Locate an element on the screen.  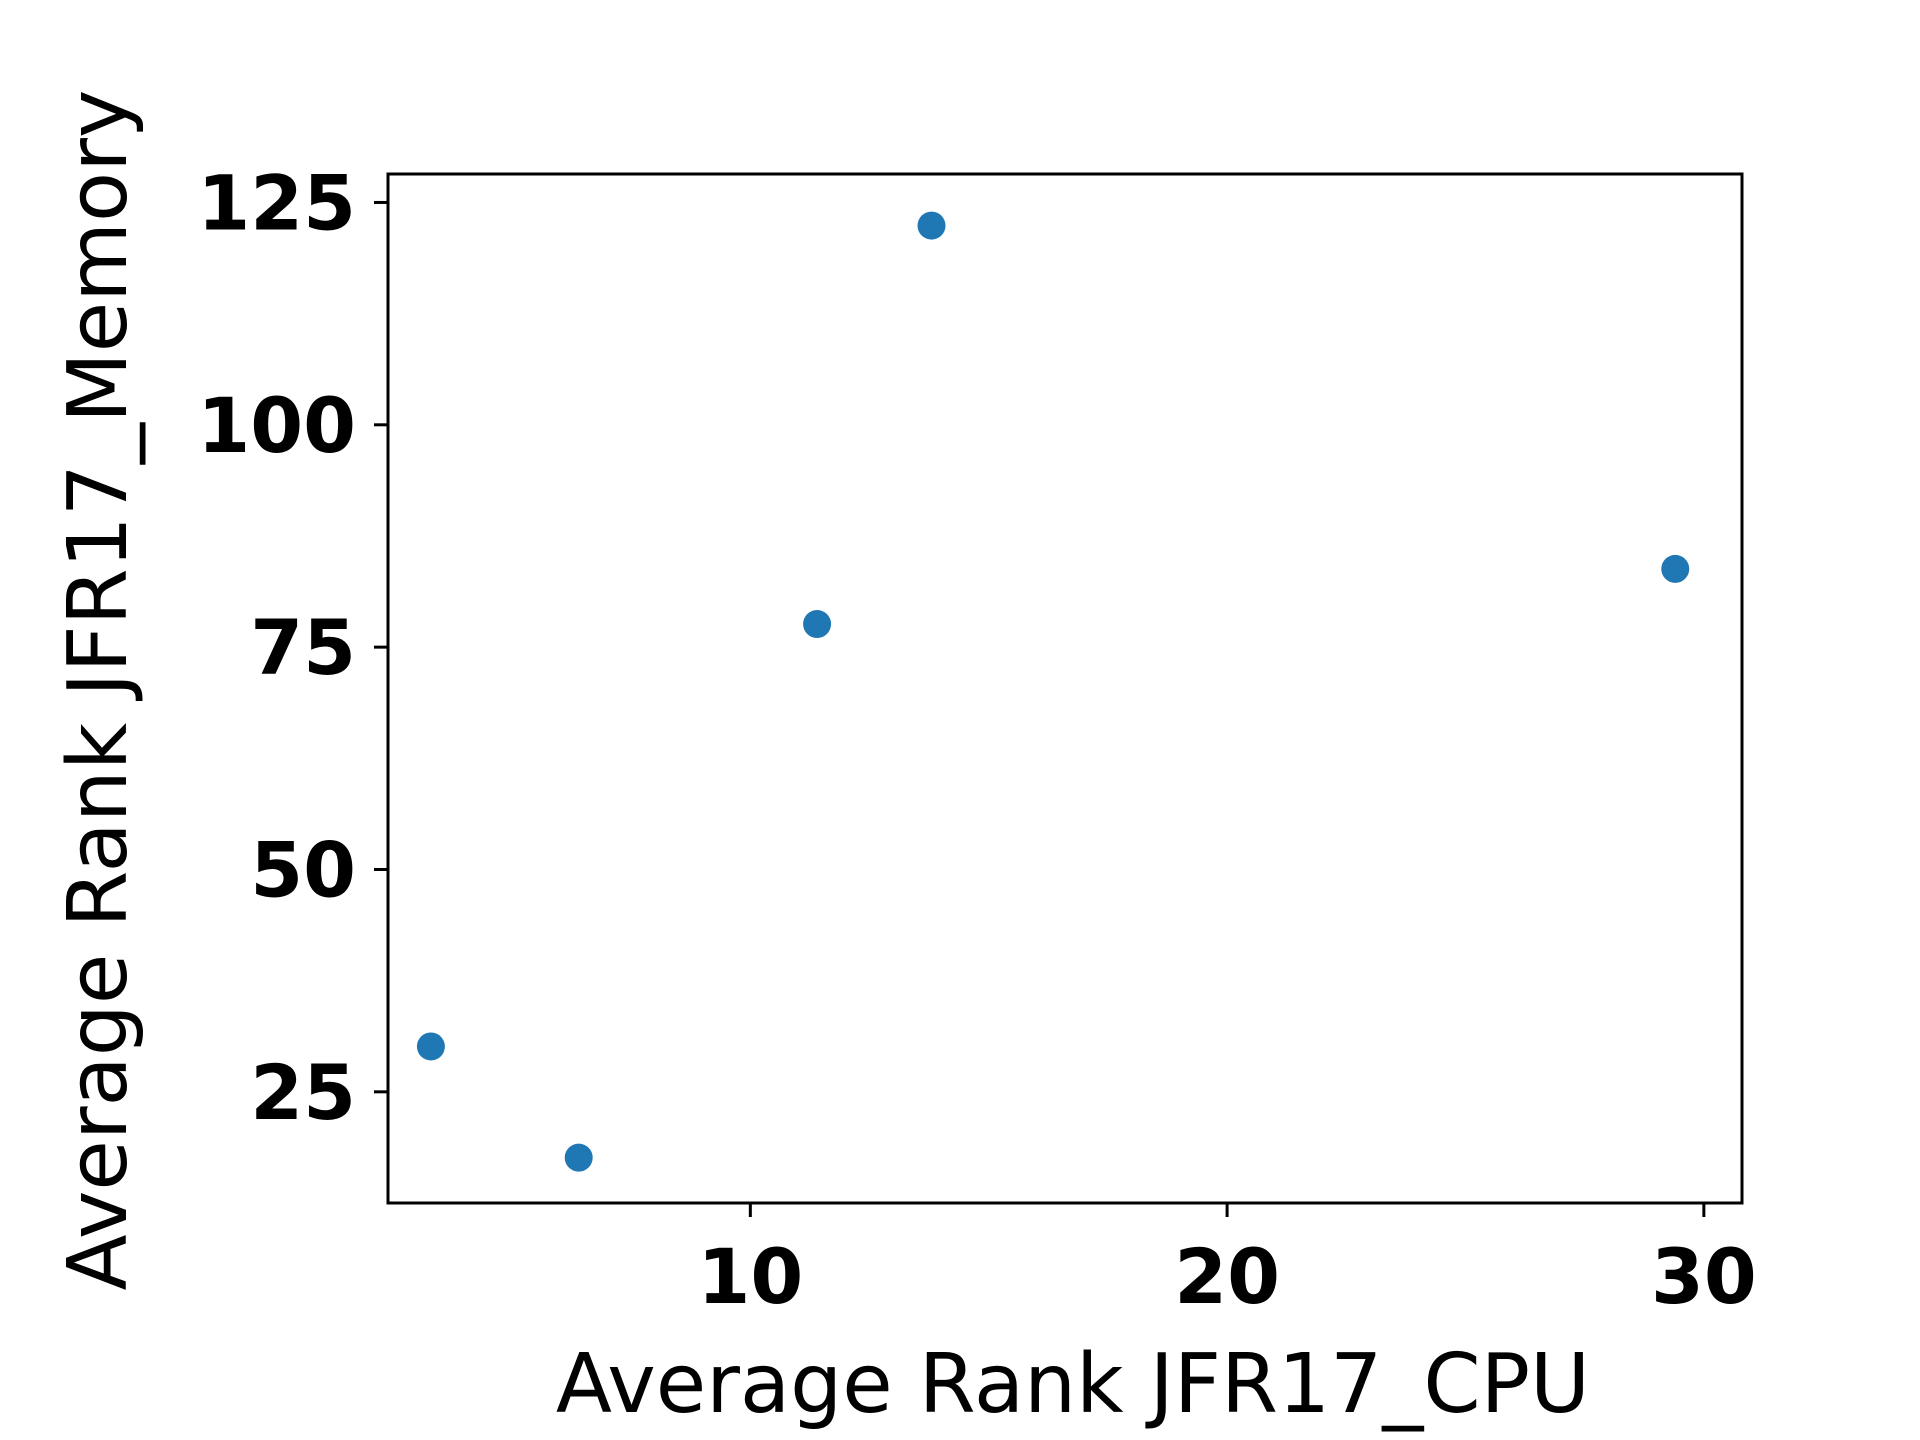
y-axis-ticks: 25 50 75 100 125 is located at coordinates (292, 647).